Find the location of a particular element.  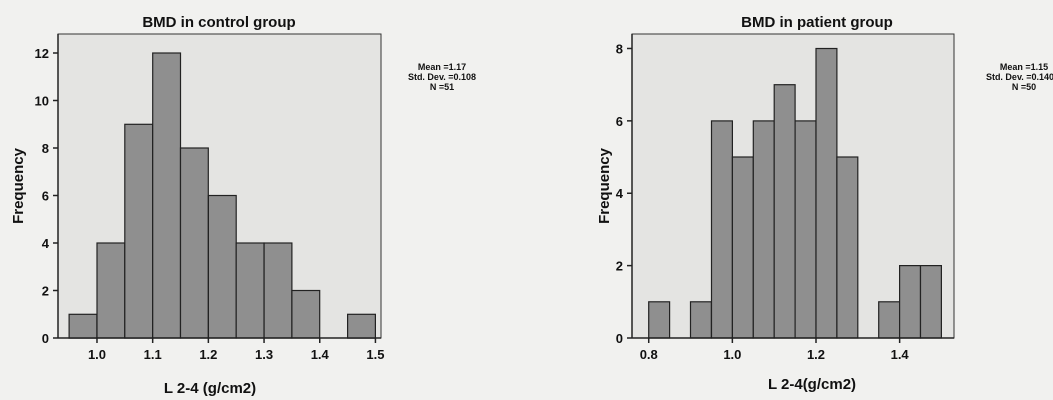

stats-std-dev: Std. Dev. =0.108 is located at coordinates (442, 77).